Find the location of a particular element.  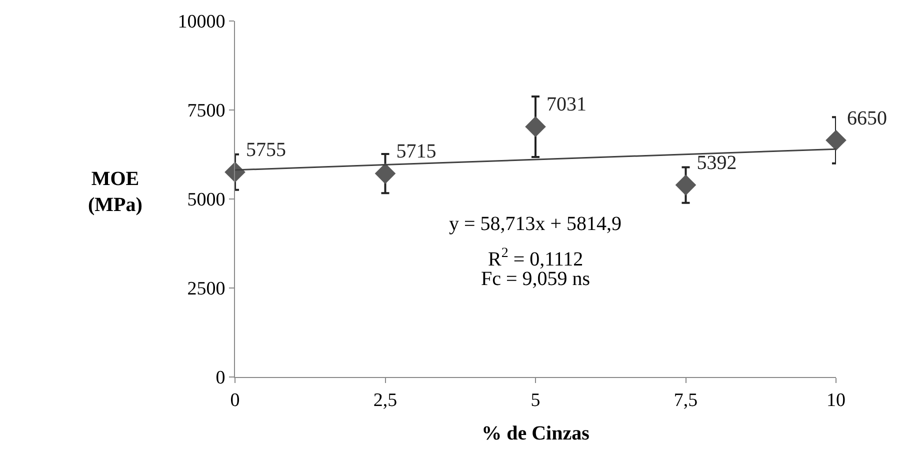

data-label: 5392 is located at coordinates (716, 163).